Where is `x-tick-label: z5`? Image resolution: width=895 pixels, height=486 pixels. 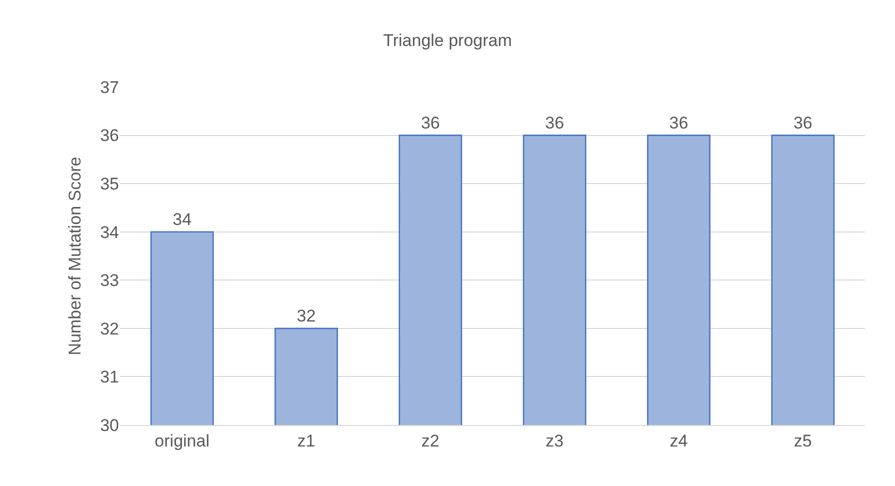 x-tick-label: z5 is located at coordinates (803, 440).